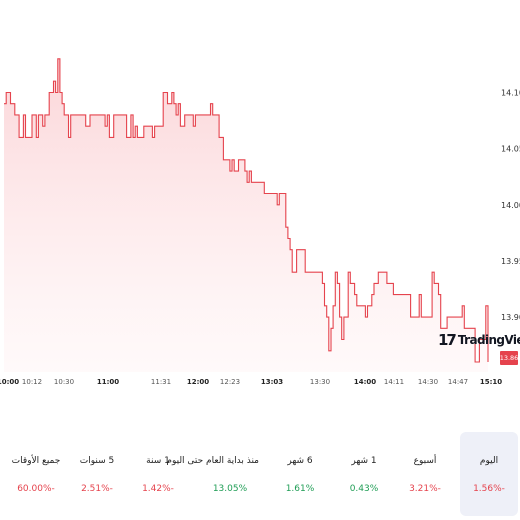 The image size is (520, 520). What do you see at coordinates (364, 461) in the screenshot?
I see `period-label: 1 شهر` at bounding box center [364, 461].